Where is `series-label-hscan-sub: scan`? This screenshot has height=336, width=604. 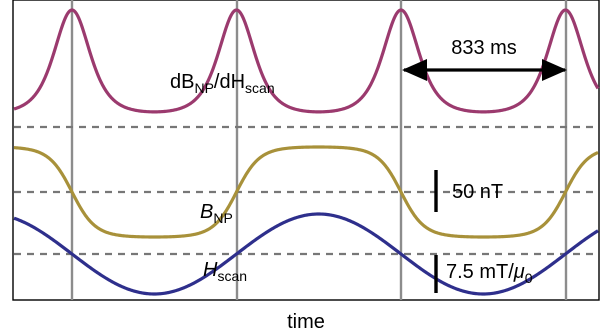
series-label-hscan-sub: scan is located at coordinates (232, 276).